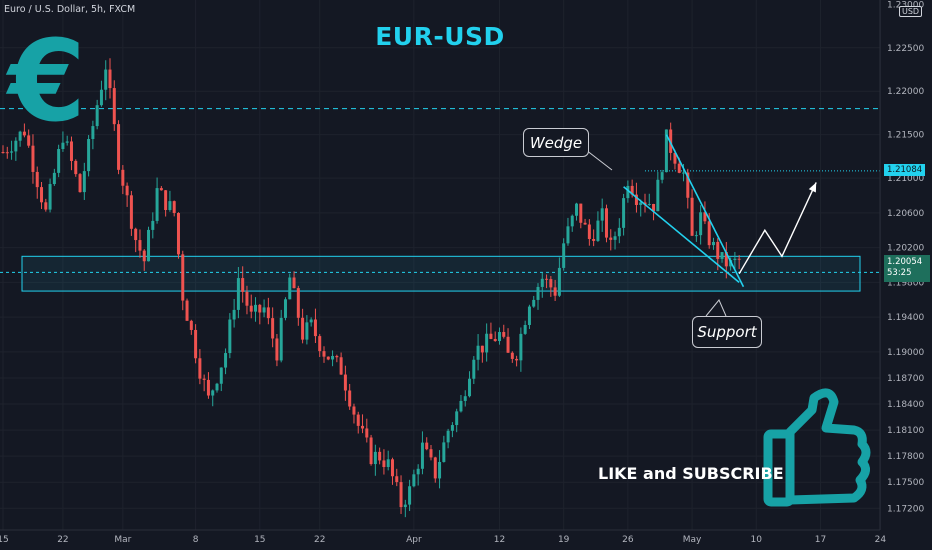 Image resolution: width=932 pixels, height=550 pixels. Describe the element at coordinates (499, 540) in the screenshot. I see `x-tick-label: 12` at that location.